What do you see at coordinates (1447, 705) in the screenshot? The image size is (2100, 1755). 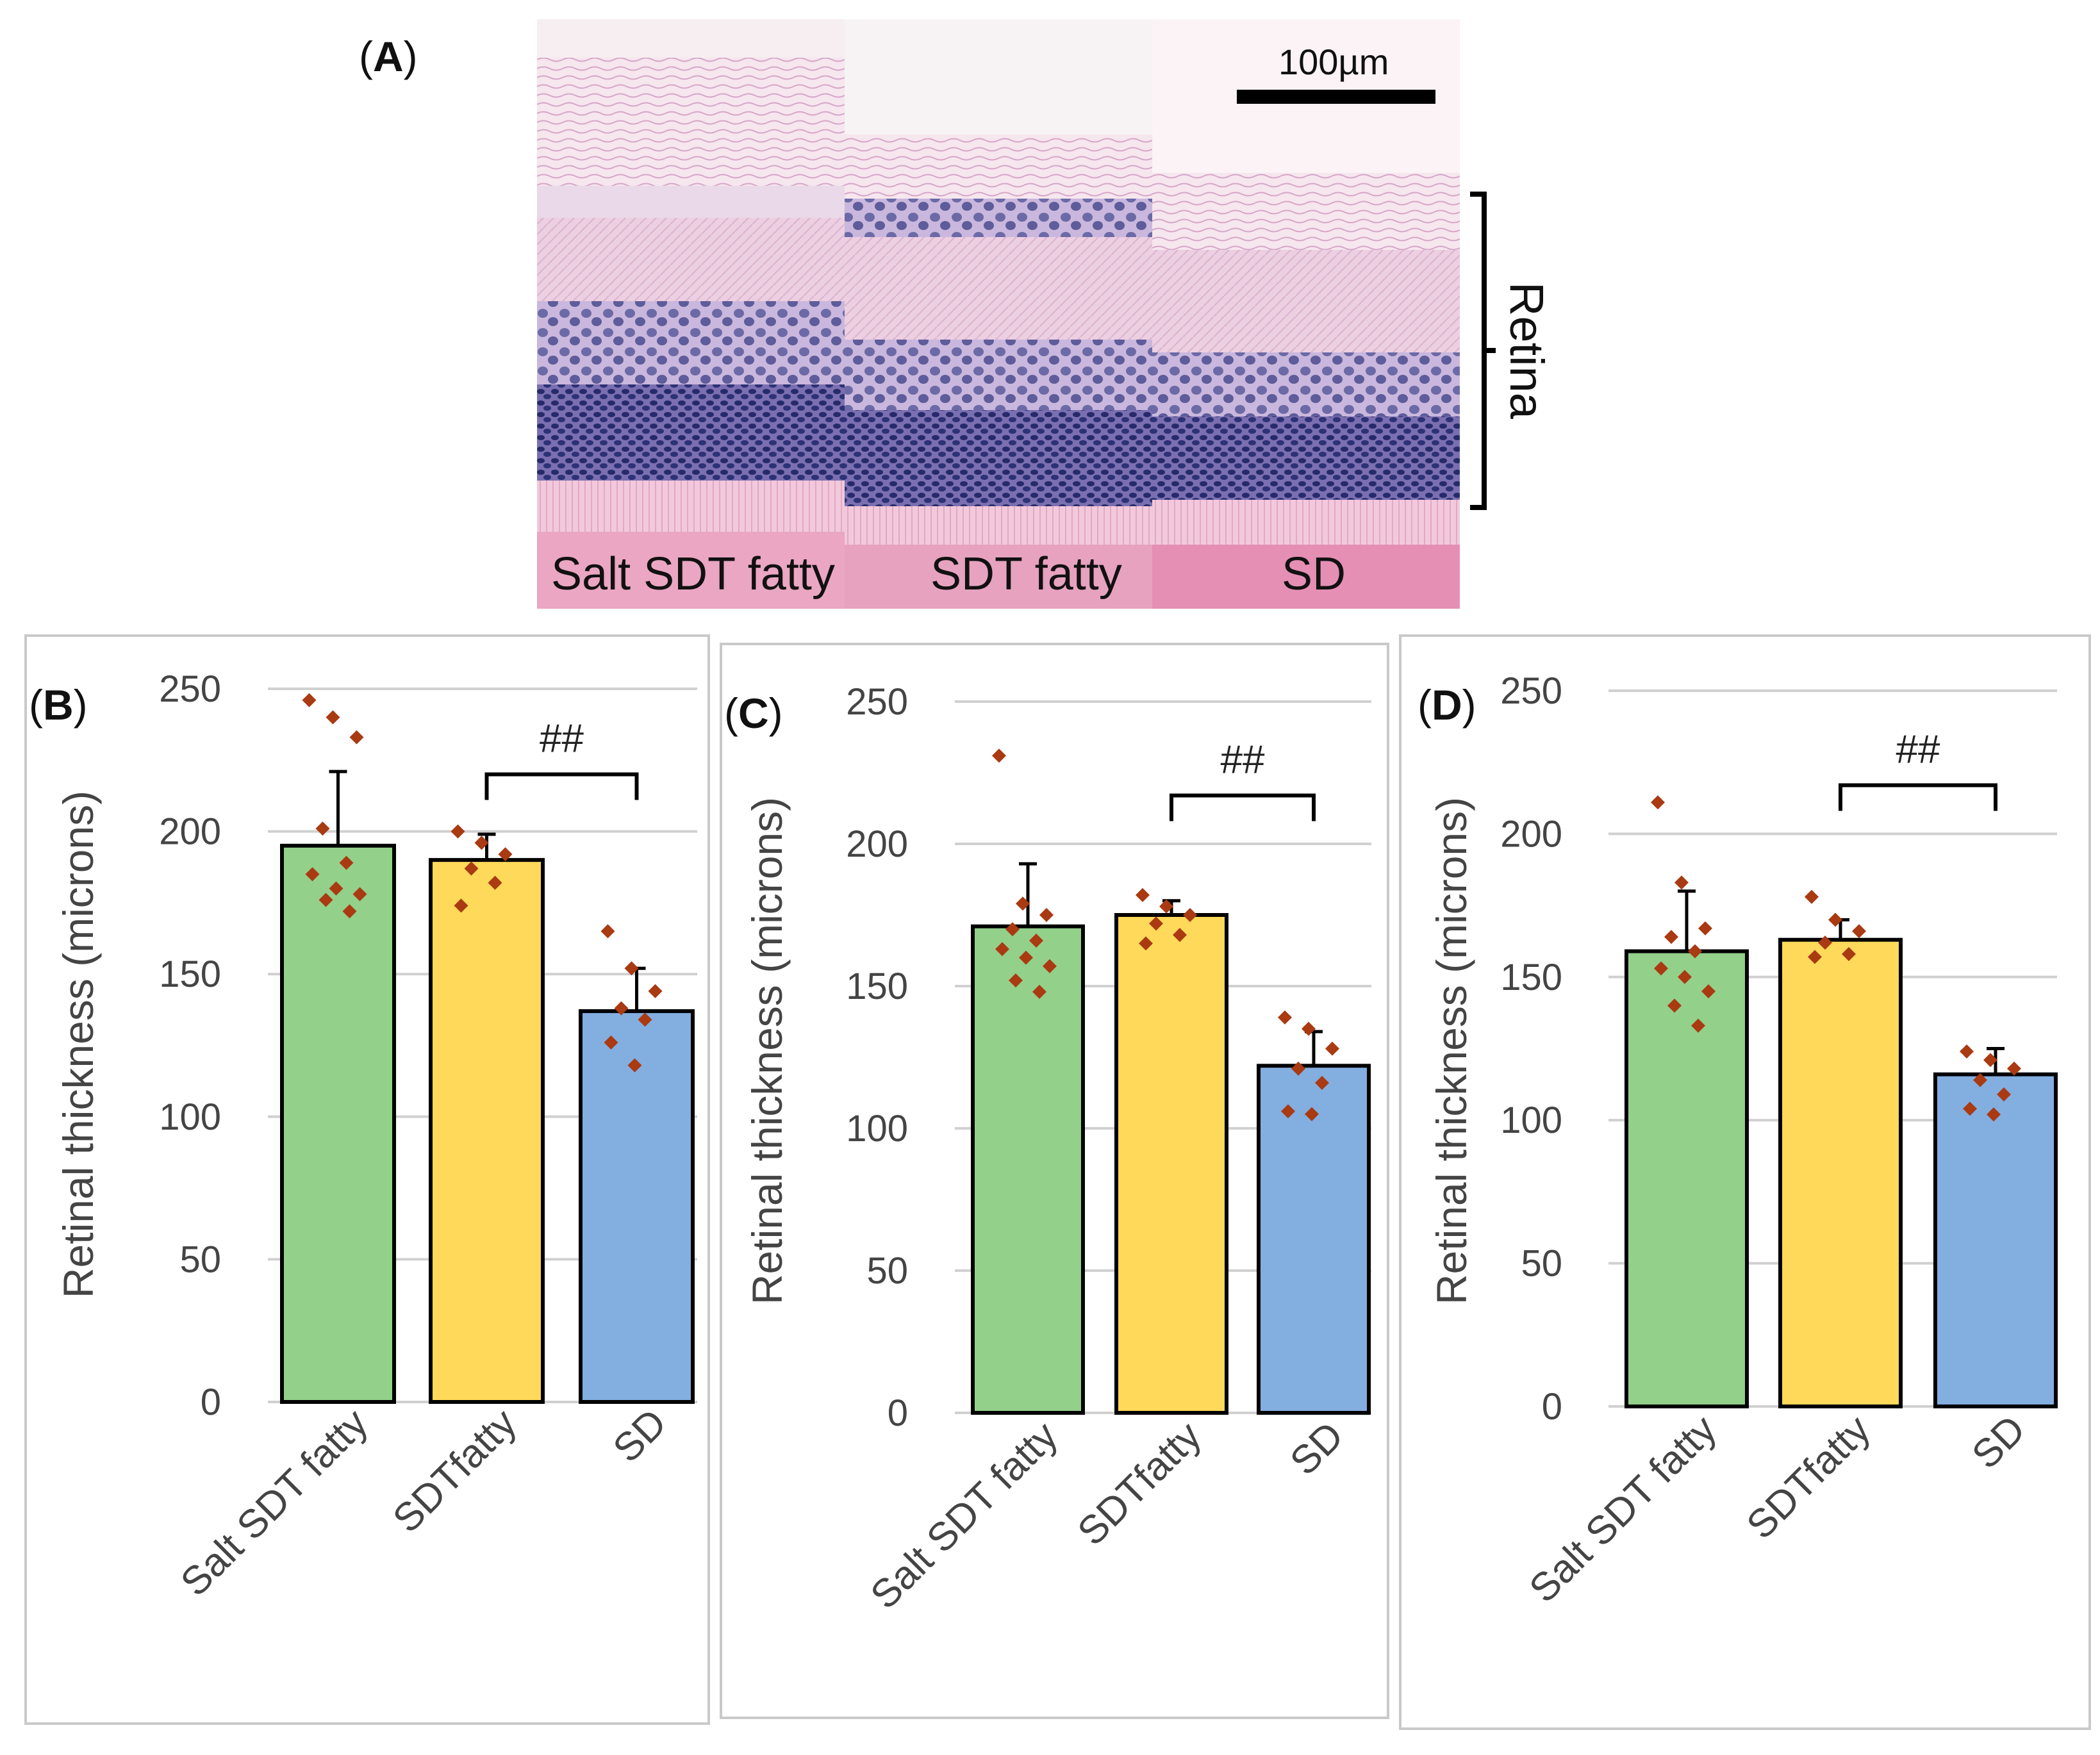 I see `panel-d-label: (D)` at bounding box center [1447, 705].